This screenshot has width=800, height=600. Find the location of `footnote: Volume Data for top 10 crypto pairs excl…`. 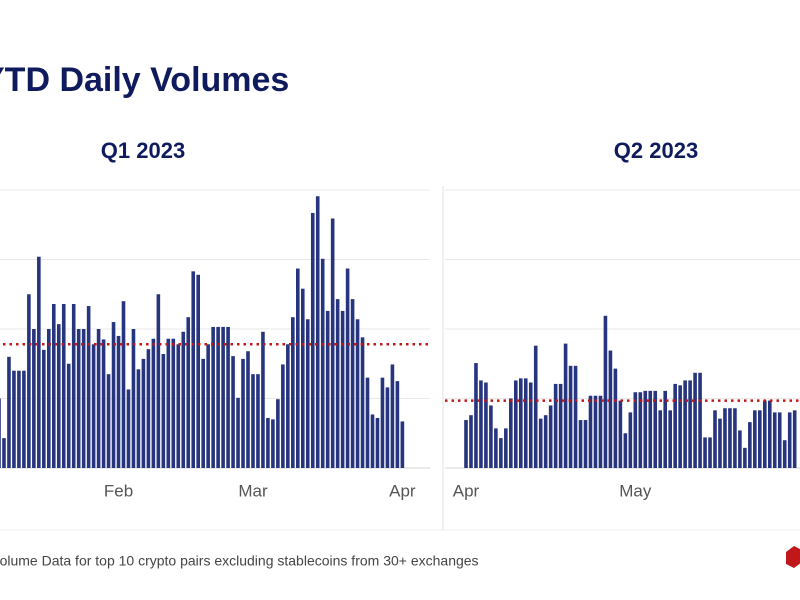

footnote: Volume Data for top 10 crypto pairs excl… is located at coordinates (239, 561).